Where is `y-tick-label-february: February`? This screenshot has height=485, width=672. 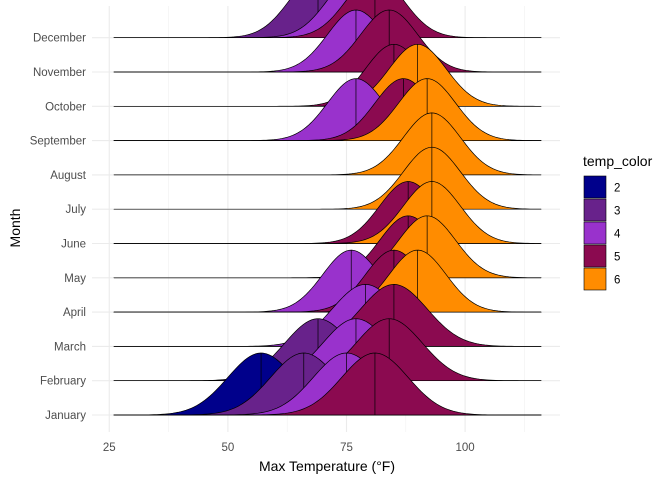
y-tick-label-february: February is located at coordinates (63, 382).